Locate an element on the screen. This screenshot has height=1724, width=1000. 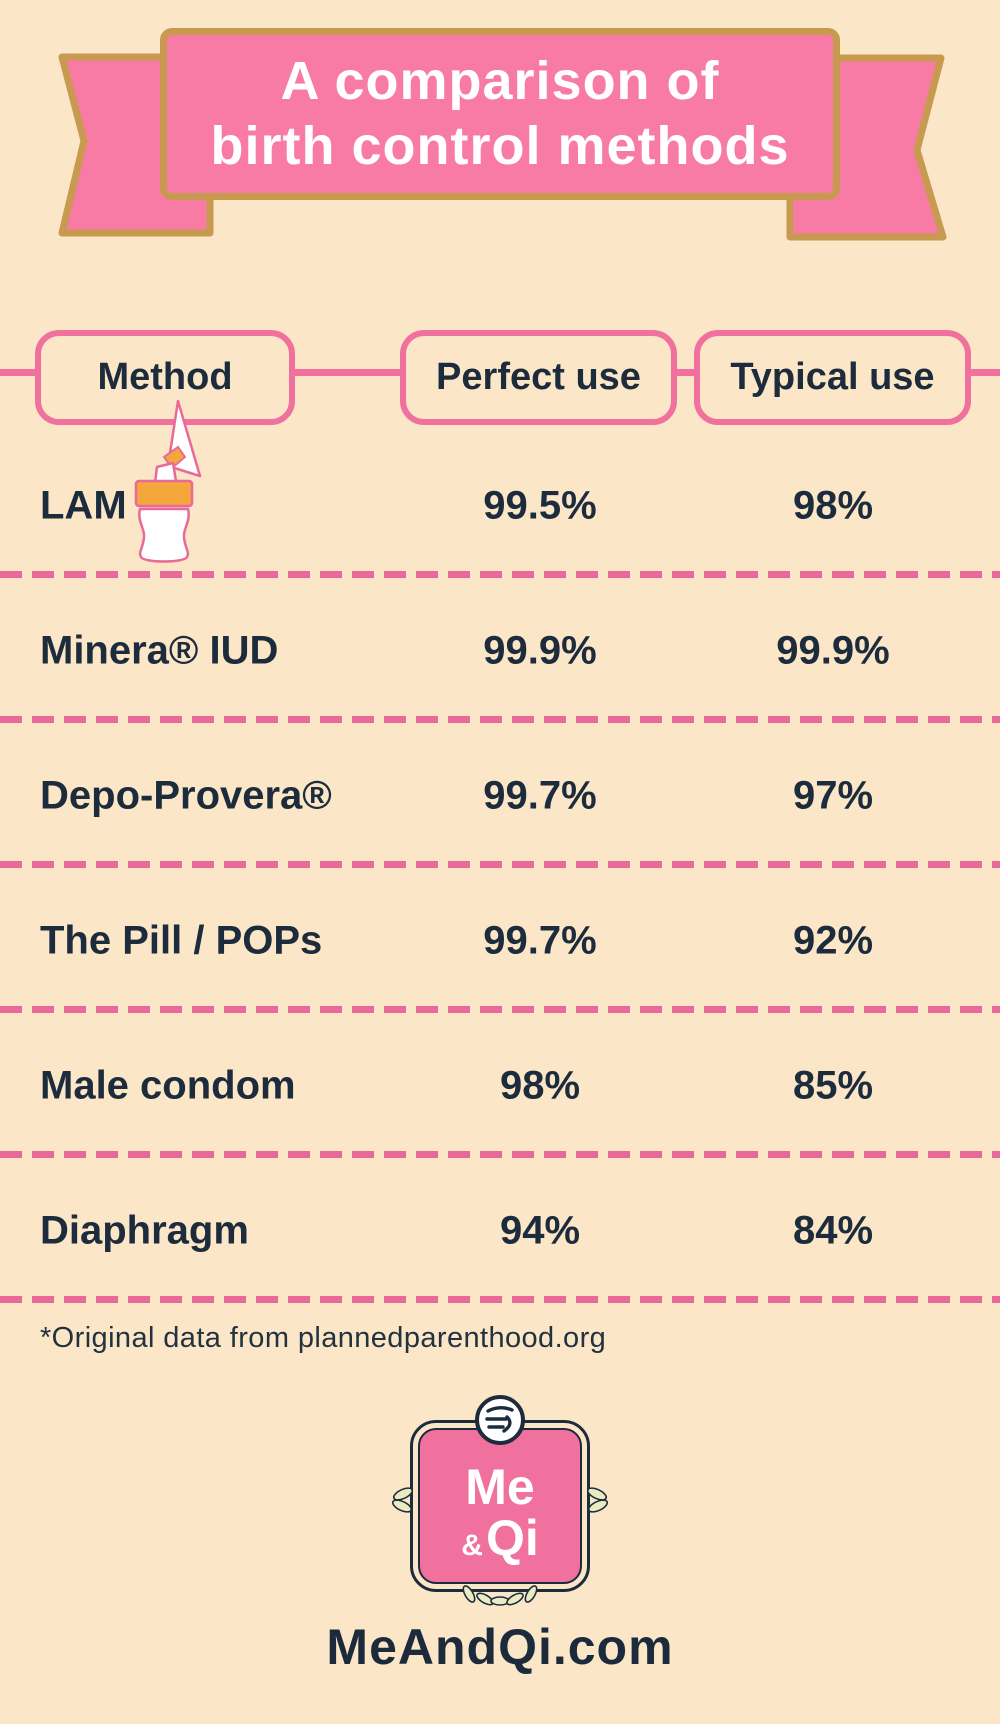
meandqi-logo: Me & Qi is located at coordinates (500, 1505).